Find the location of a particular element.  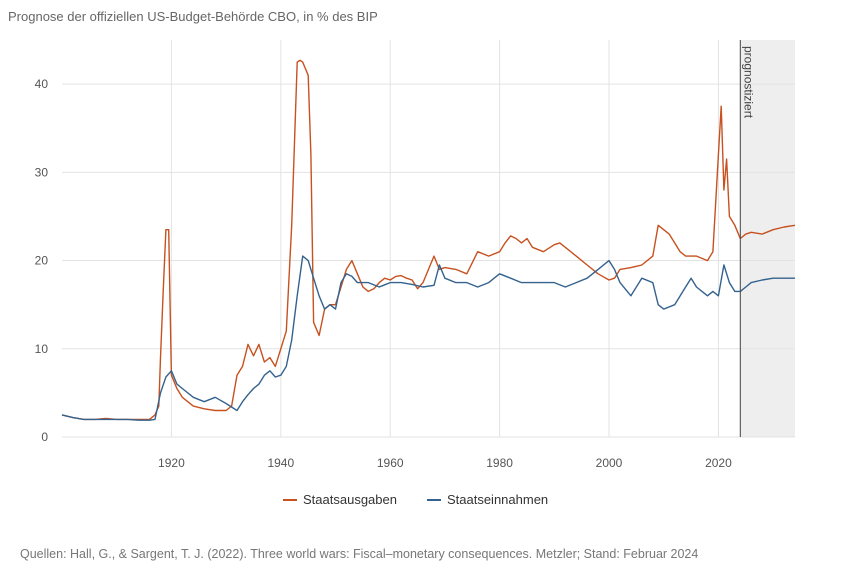

forecast-label: prognostiziert is located at coordinates (748, 82).